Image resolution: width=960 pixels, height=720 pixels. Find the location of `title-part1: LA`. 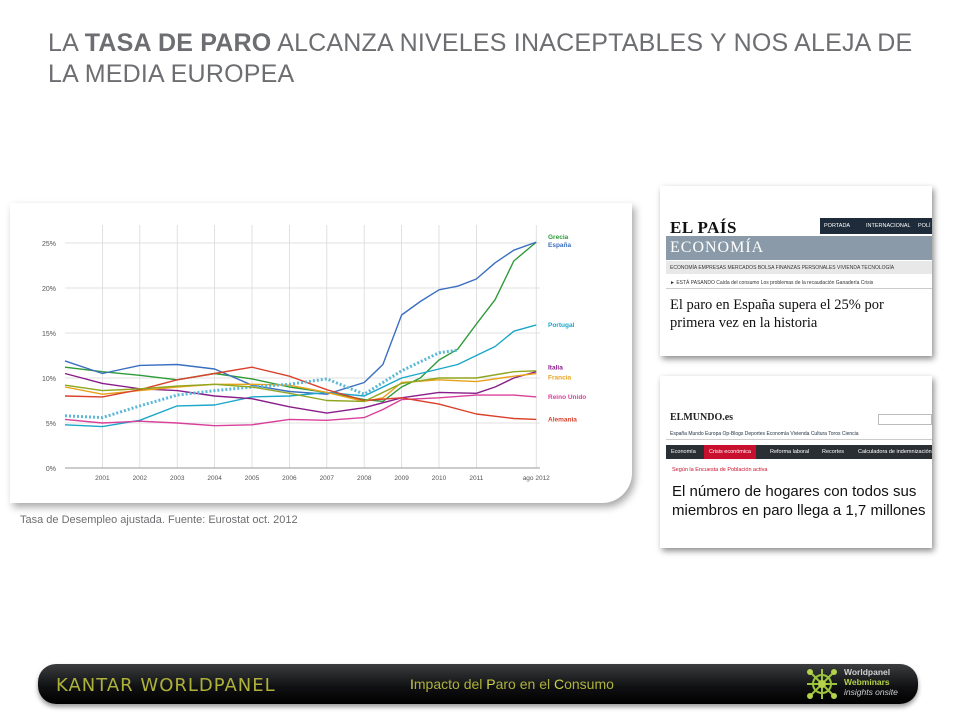

title-part1: LA is located at coordinates (66, 43).